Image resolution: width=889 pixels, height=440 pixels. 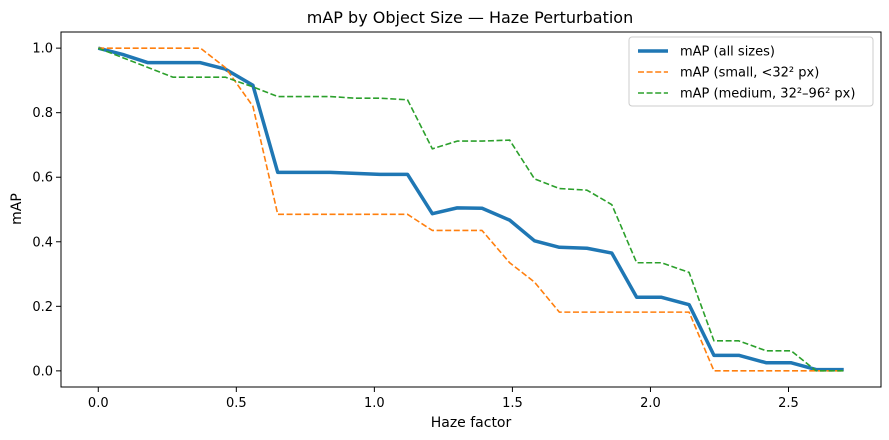 What do you see at coordinates (236, 403) in the screenshot?
I see `x-tick-label: 0.5` at bounding box center [236, 403].